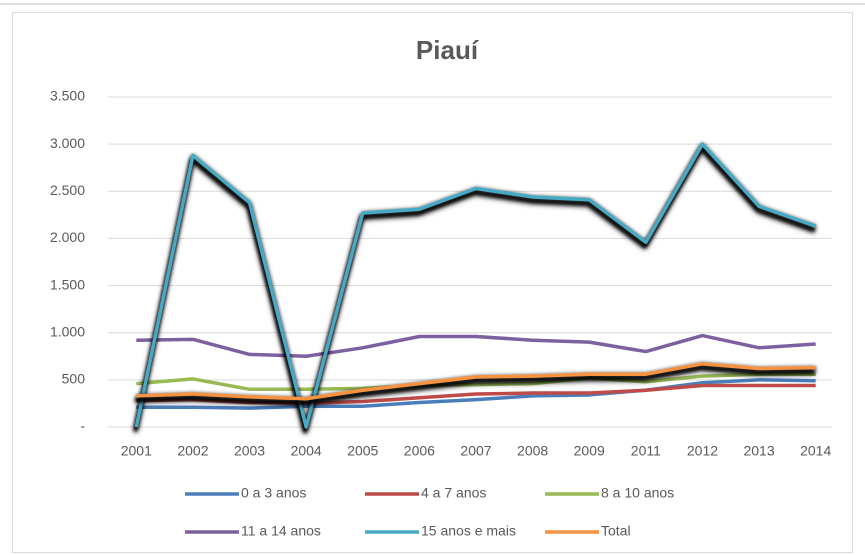 This screenshot has width=865, height=555. I want to click on y-tick-label: 3.500, so click(67, 96).